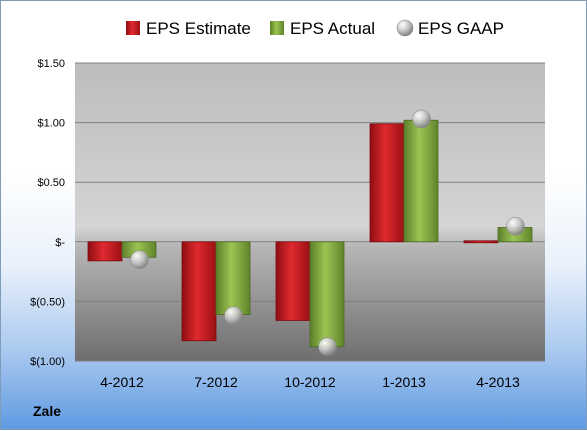 The width and height of the screenshot is (587, 431). What do you see at coordinates (60, 243) in the screenshot?
I see `y-tick-label: $-` at bounding box center [60, 243].